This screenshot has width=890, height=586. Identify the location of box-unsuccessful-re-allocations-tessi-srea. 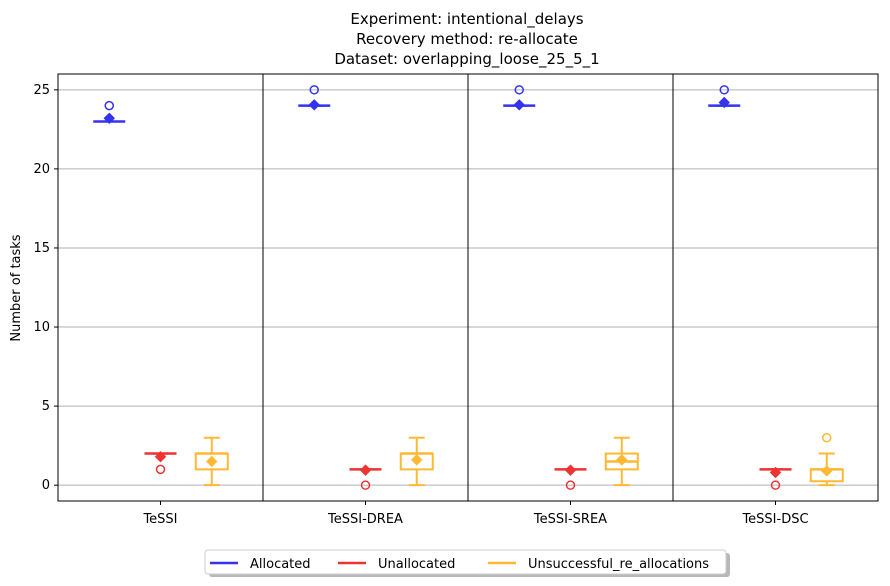
(621, 461).